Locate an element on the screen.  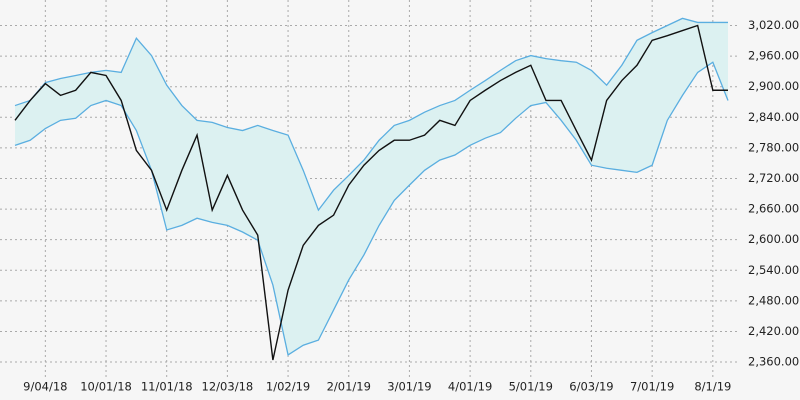
y-tick-label: 2,900.00 is located at coordinates (773, 86).